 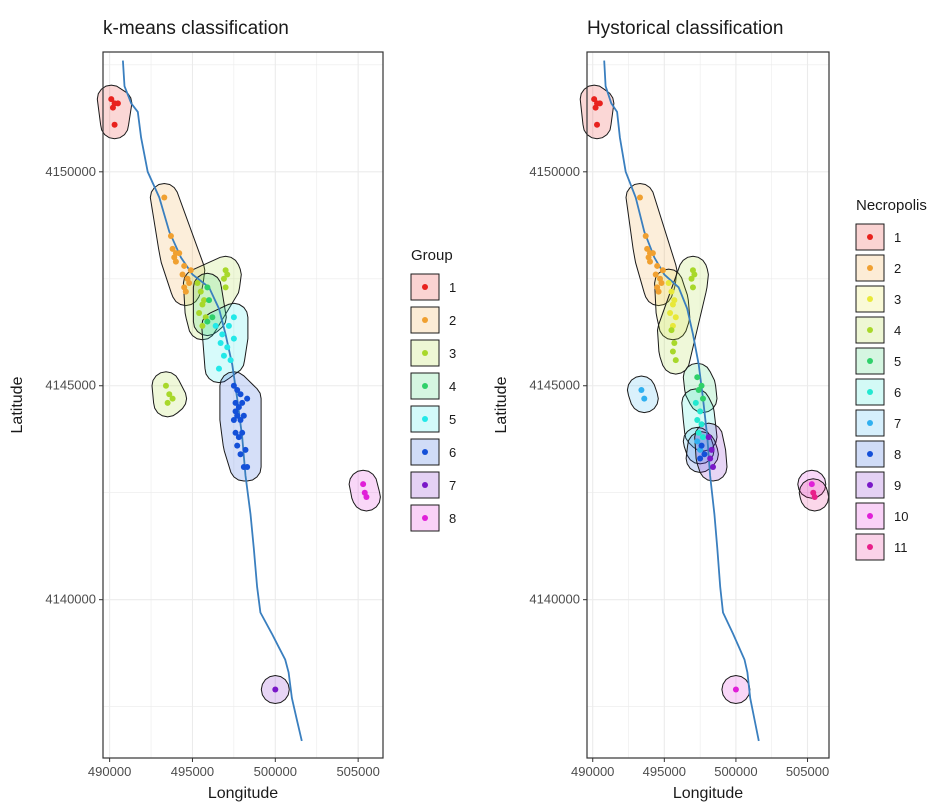 What do you see at coordinates (897, 299) in the screenshot?
I see `legend-label-3: 3` at bounding box center [897, 299].